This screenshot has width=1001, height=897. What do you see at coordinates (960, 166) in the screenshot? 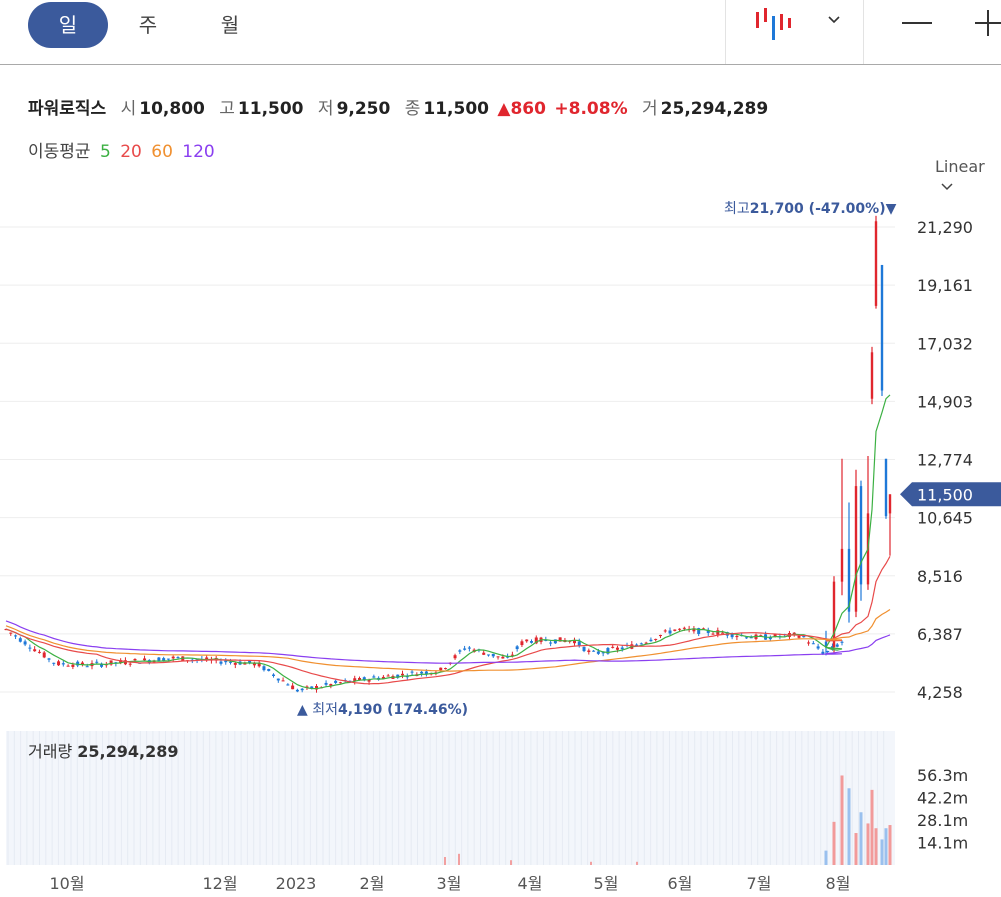
I see `scale-label: Linear` at bounding box center [960, 166].